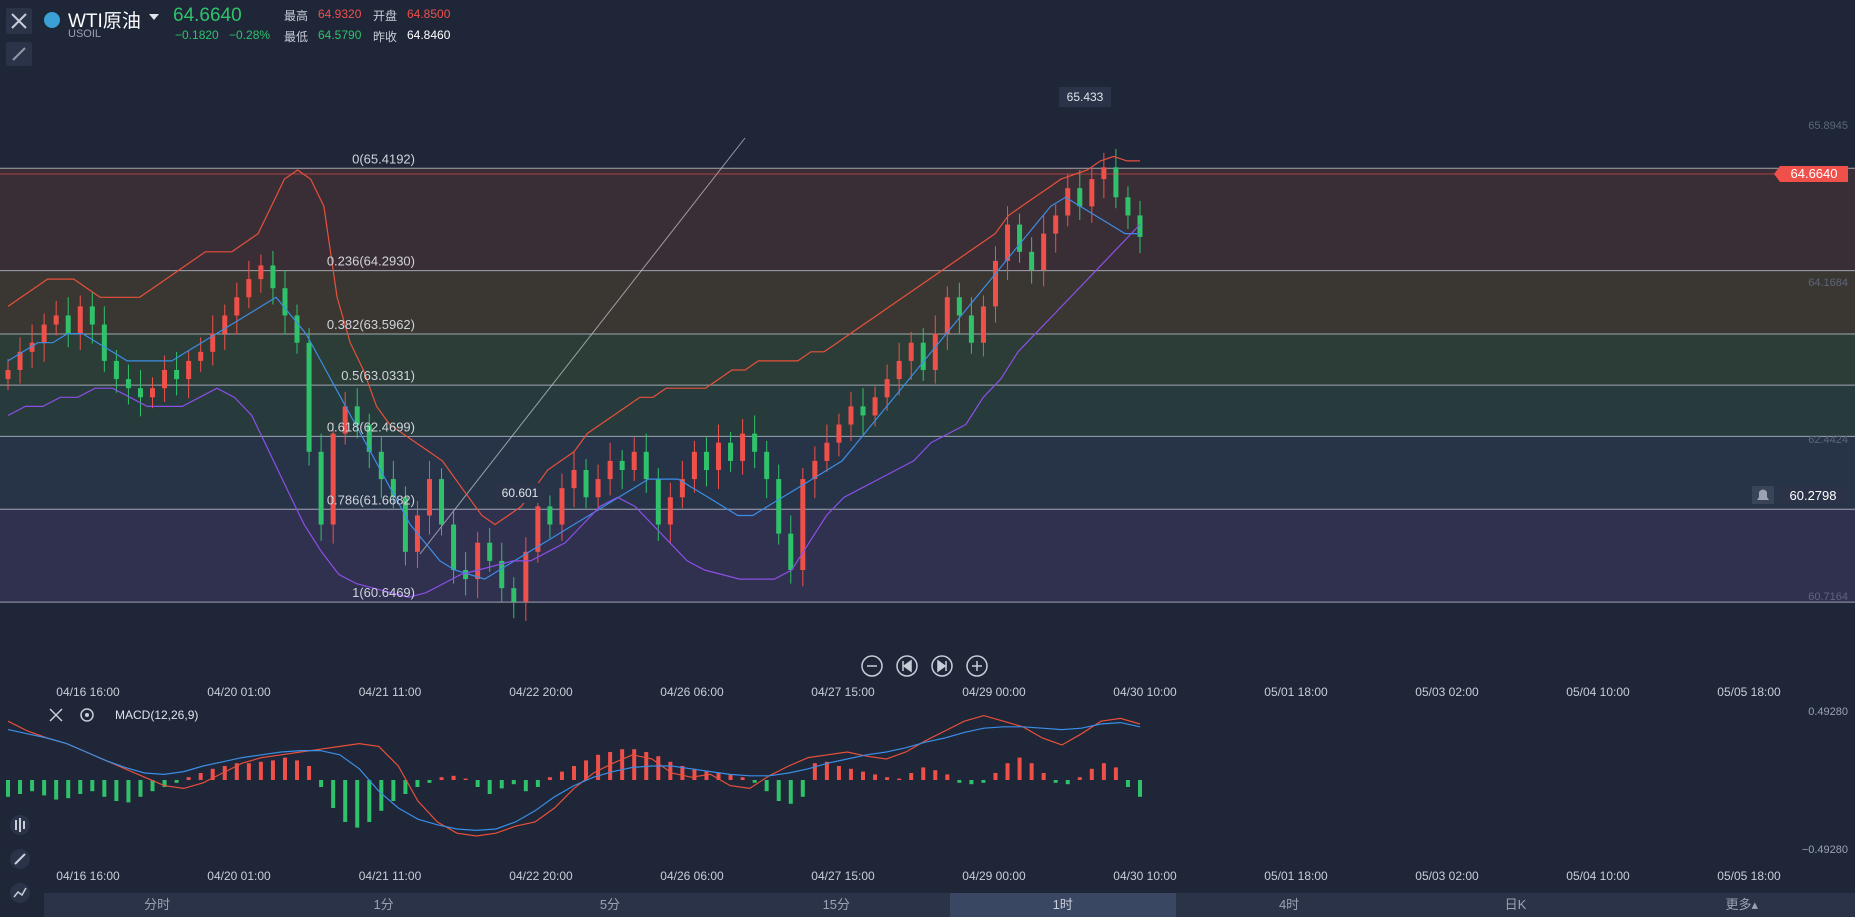  Describe the element at coordinates (371, 261) in the screenshot. I see `fib-label-1: 0.236(64.2930)` at that location.